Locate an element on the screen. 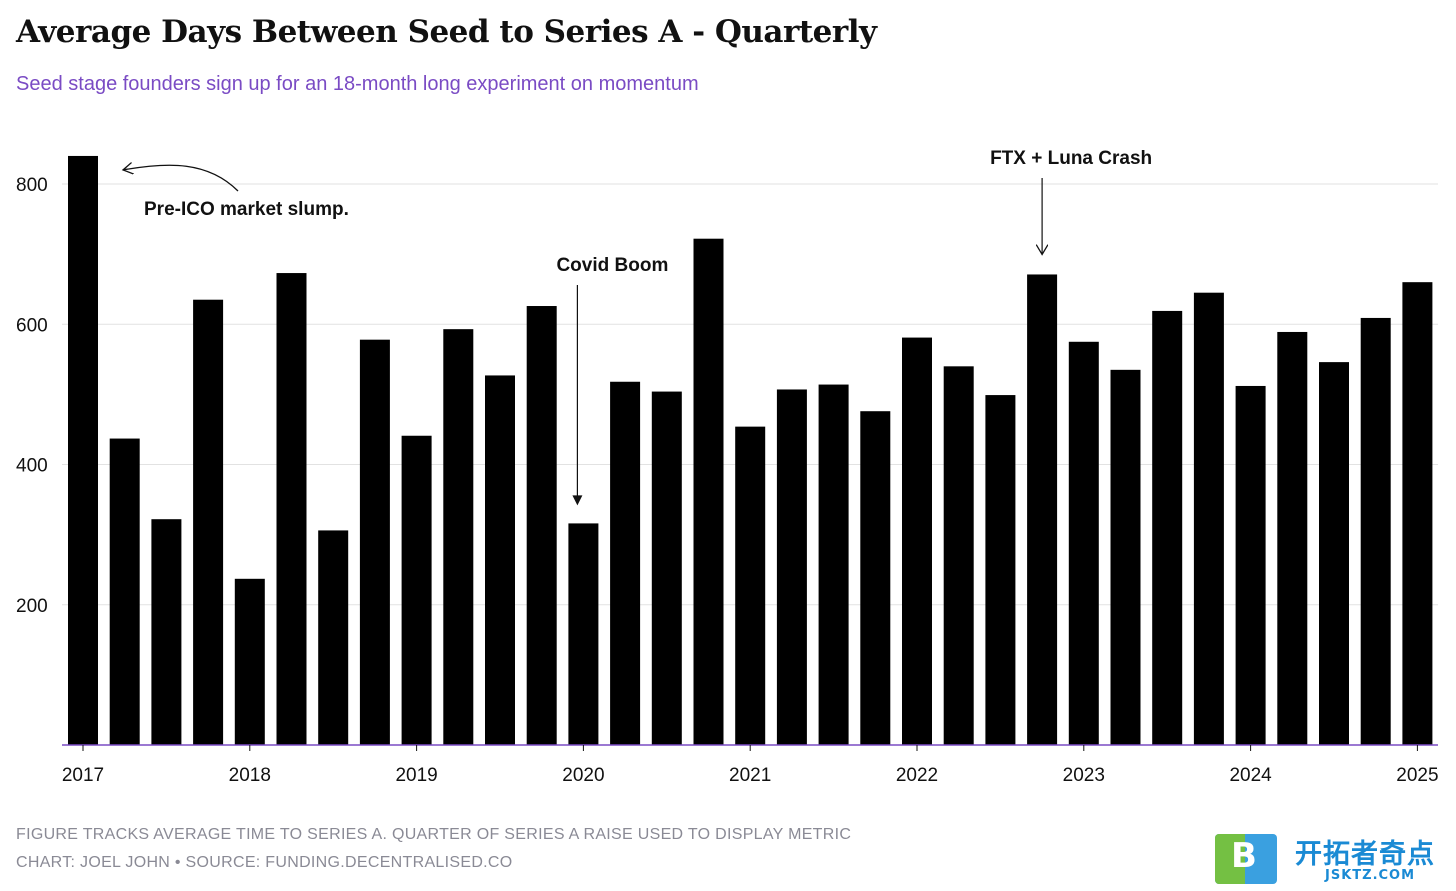 The height and width of the screenshot is (891, 1456). y-tick-label: 400 is located at coordinates (32, 466).